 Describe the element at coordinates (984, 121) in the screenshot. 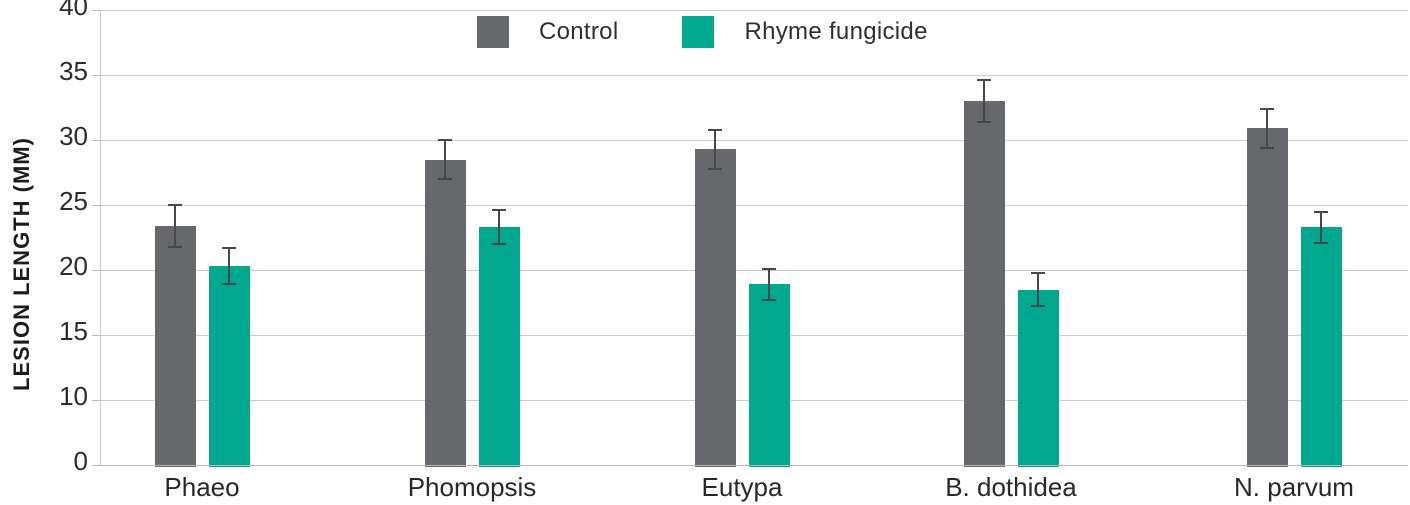

I see `error-cap-bottom-control-b-dothidea` at that location.